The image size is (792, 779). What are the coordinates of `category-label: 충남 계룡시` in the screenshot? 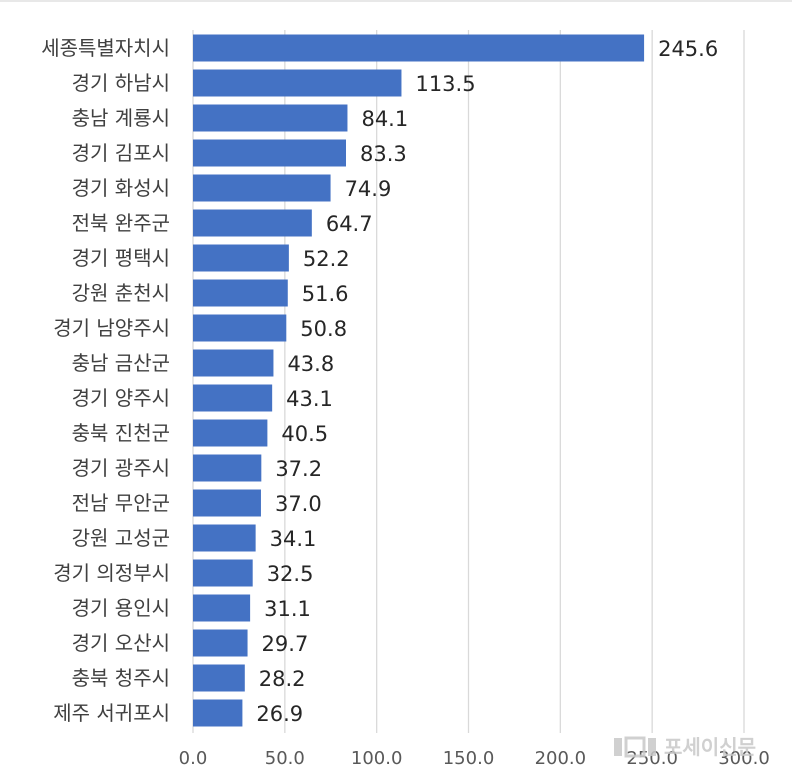 It's located at (121, 118).